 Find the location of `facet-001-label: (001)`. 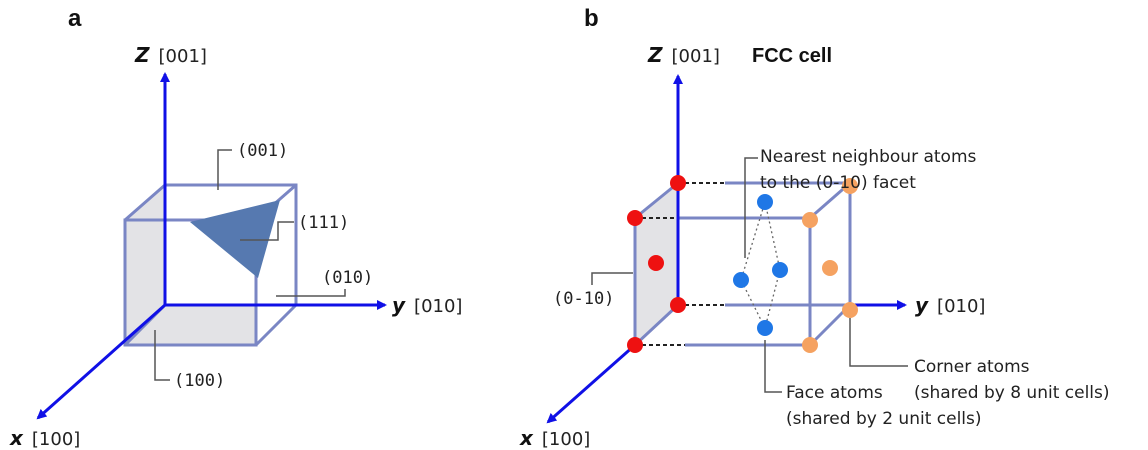

facet-001-label: (001) is located at coordinates (262, 151).